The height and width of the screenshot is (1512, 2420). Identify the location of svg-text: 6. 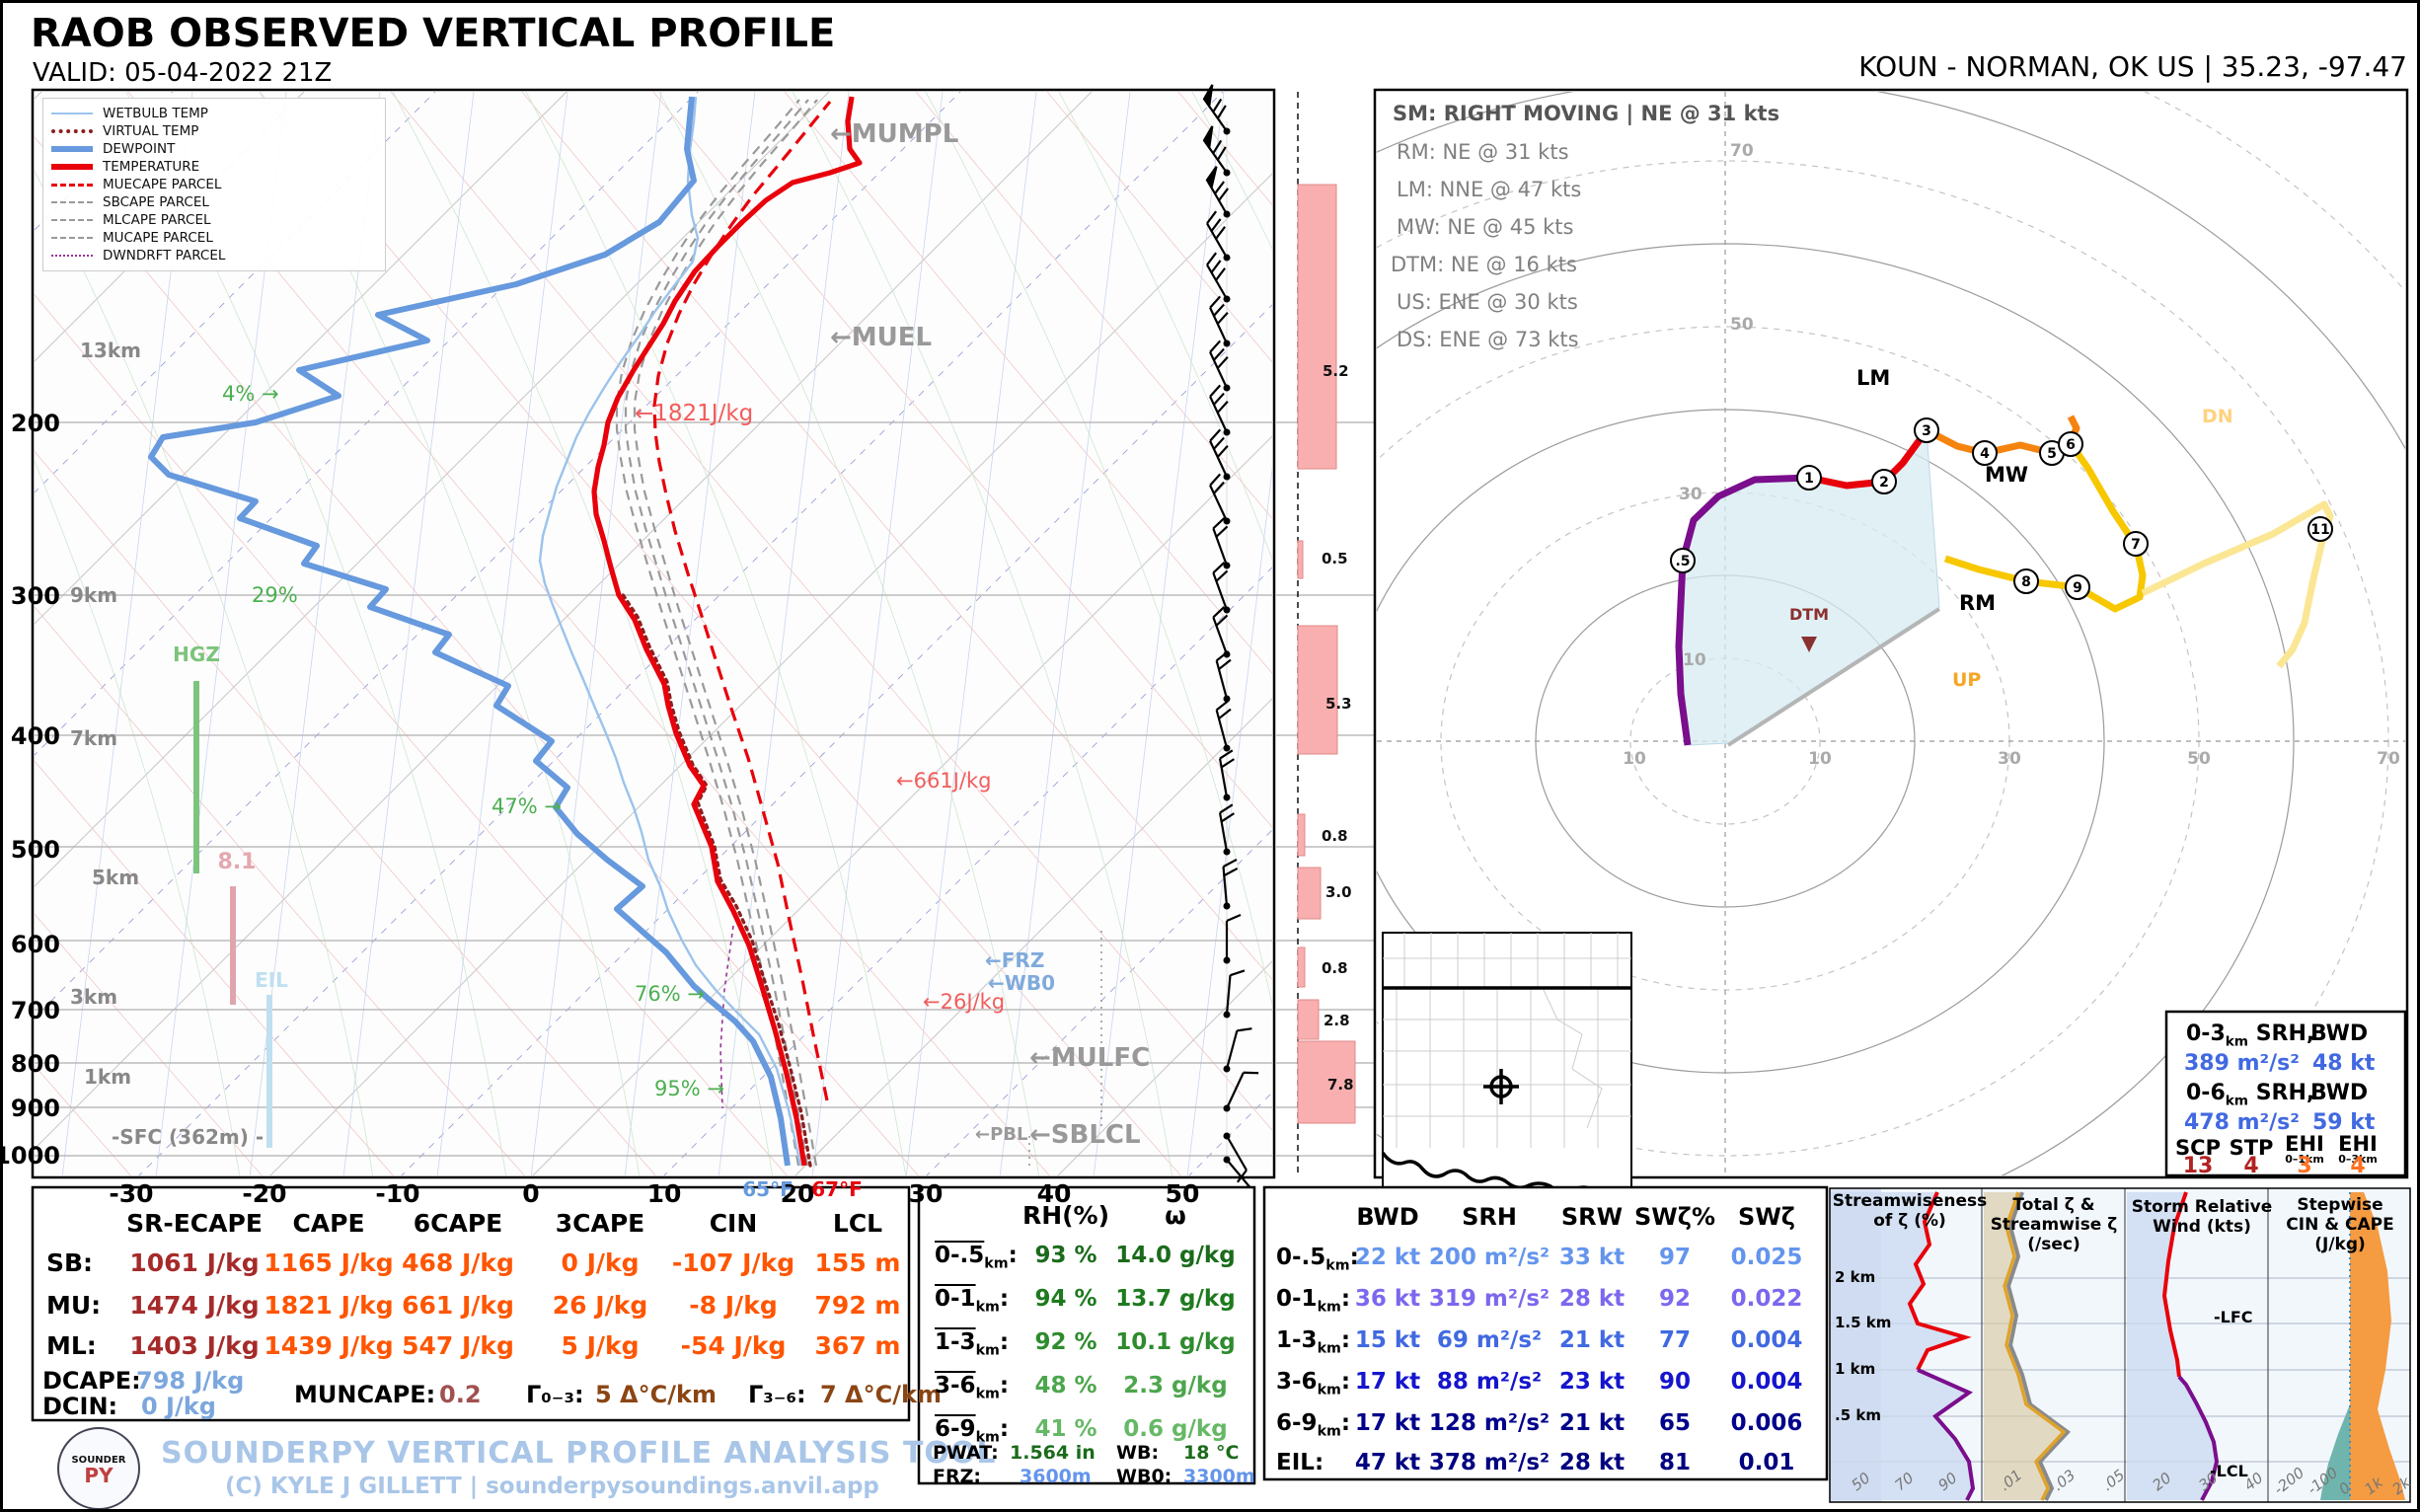
(2071, 445).